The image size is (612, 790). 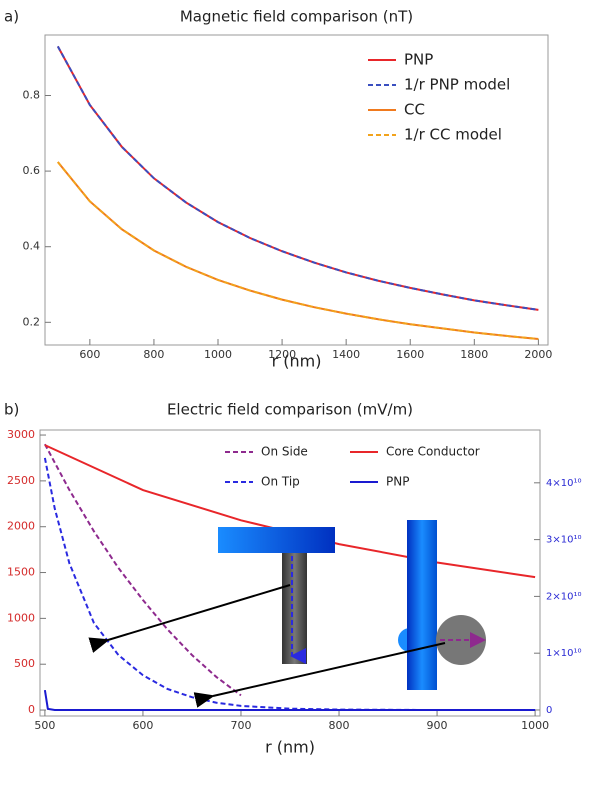 What do you see at coordinates (11, 17) in the screenshot?
I see `panel-label: a)` at bounding box center [11, 17].